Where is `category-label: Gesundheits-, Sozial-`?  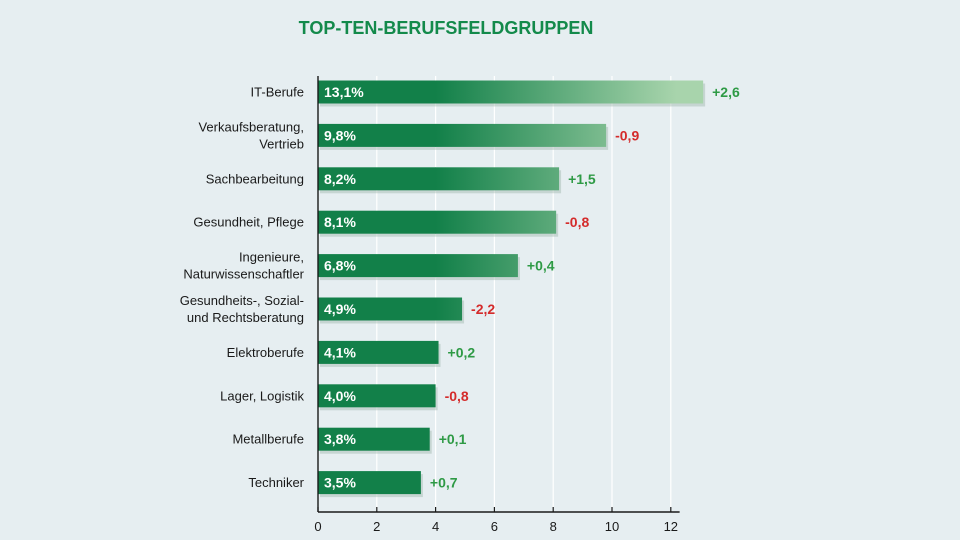 category-label: Gesundheits-, Sozial- is located at coordinates (242, 300).